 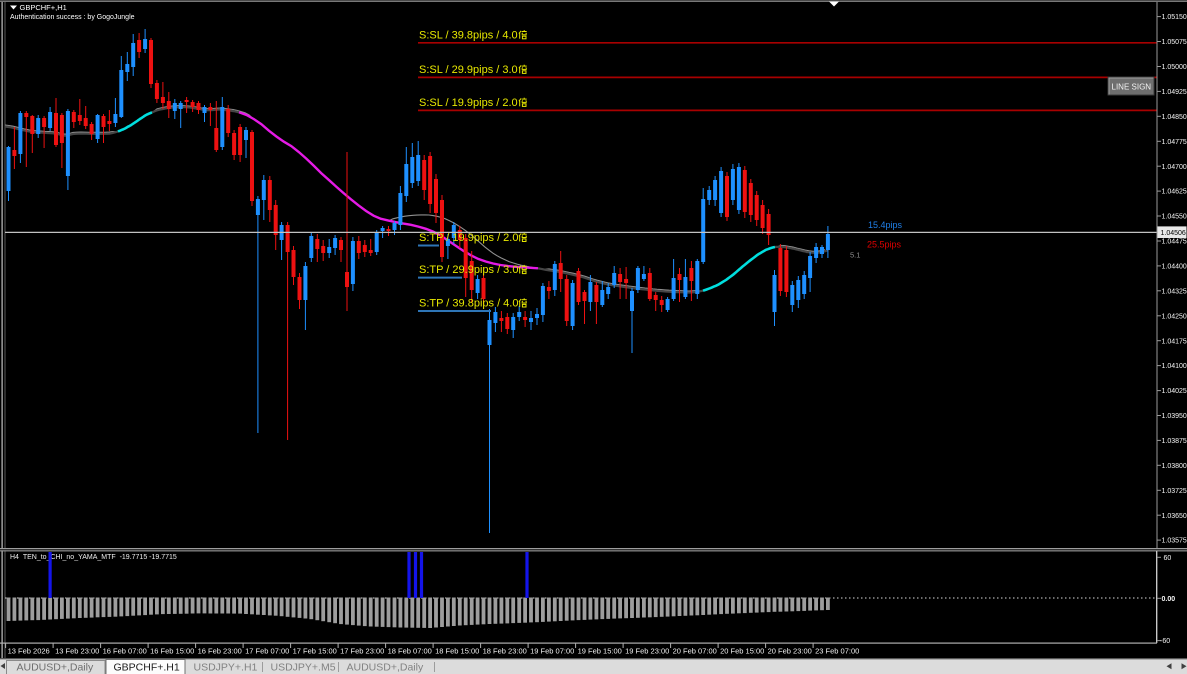 What do you see at coordinates (1165, 641) in the screenshot?
I see `svg-text: -60` at bounding box center [1165, 641].